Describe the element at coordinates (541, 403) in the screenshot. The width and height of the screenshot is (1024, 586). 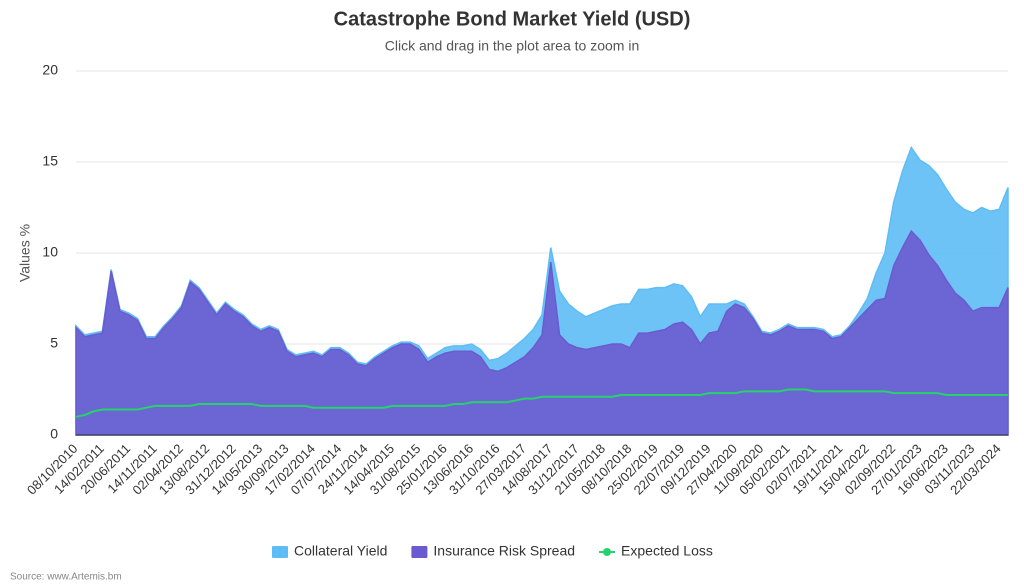
I see `line` at that location.